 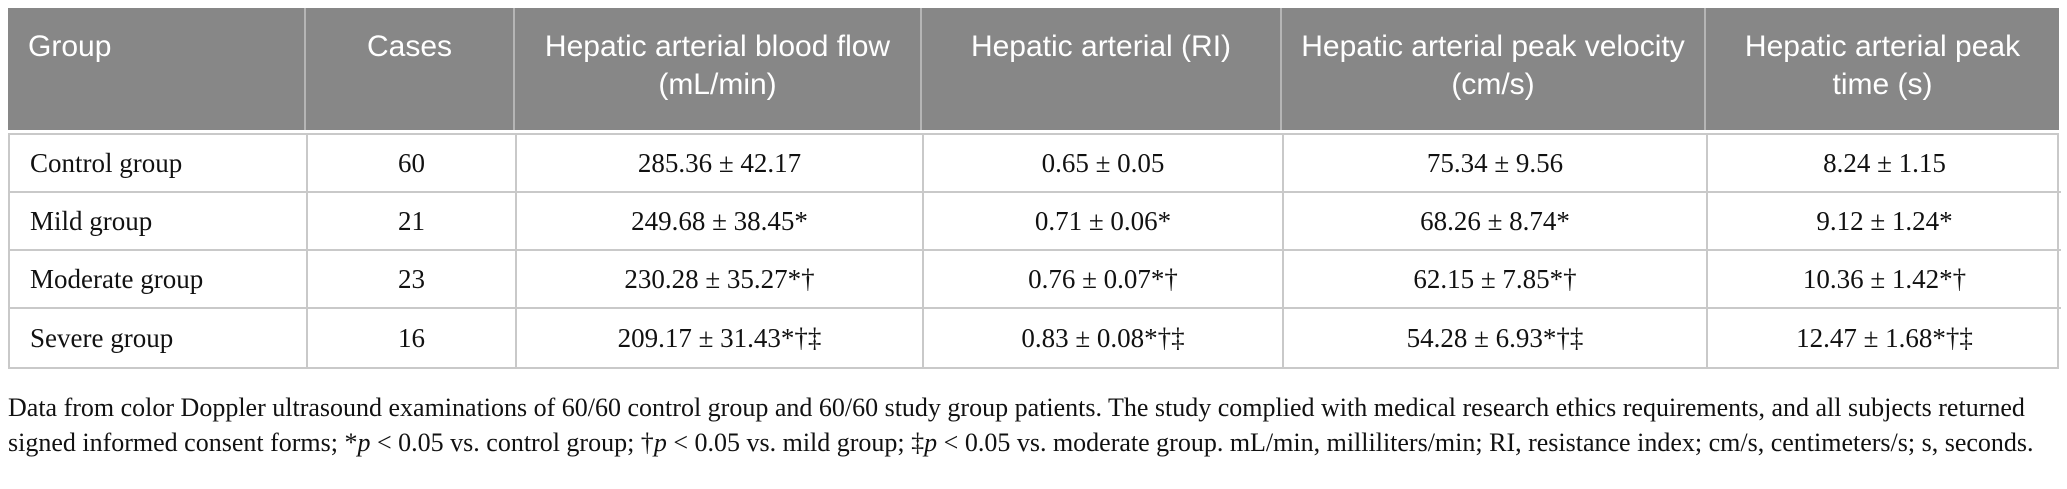 What do you see at coordinates (412, 280) in the screenshot?
I see `value-cell: 23` at bounding box center [412, 280].